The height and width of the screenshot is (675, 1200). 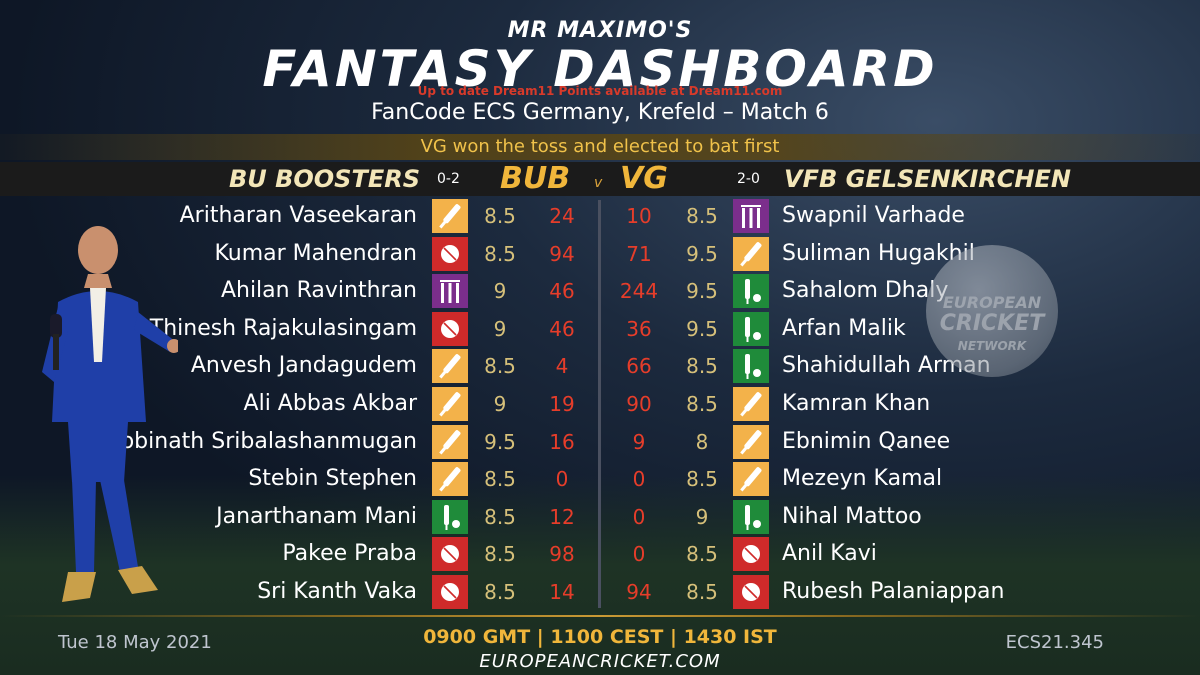 I want to click on website-link: EUROPEANCRICKET.COM, so click(x=600, y=661).